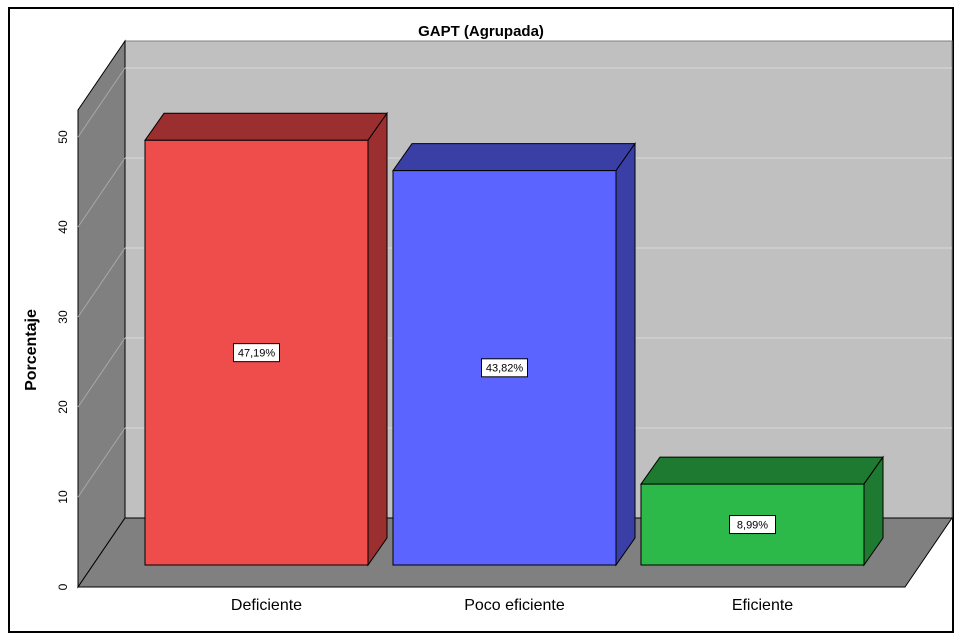 This screenshot has width=961, height=641. I want to click on y-tick-label: 10, so click(63, 497).